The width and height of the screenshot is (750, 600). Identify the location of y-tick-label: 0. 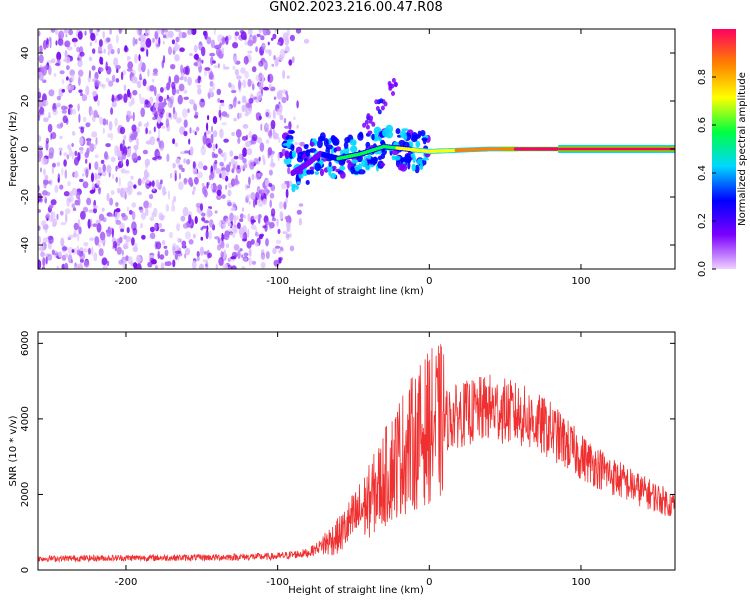
(25, 149).